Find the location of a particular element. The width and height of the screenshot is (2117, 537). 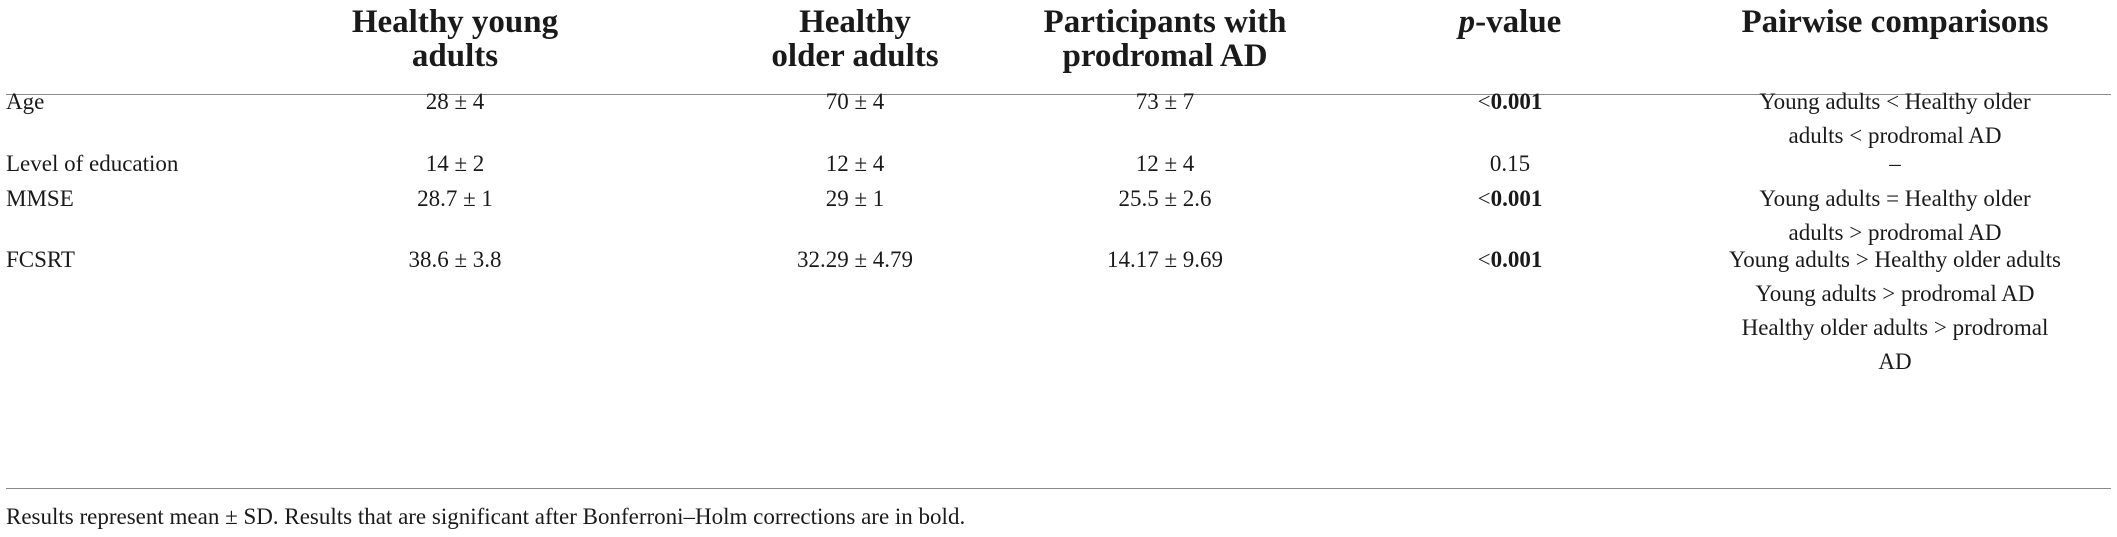

row-label: Level of education is located at coordinates (92, 163).